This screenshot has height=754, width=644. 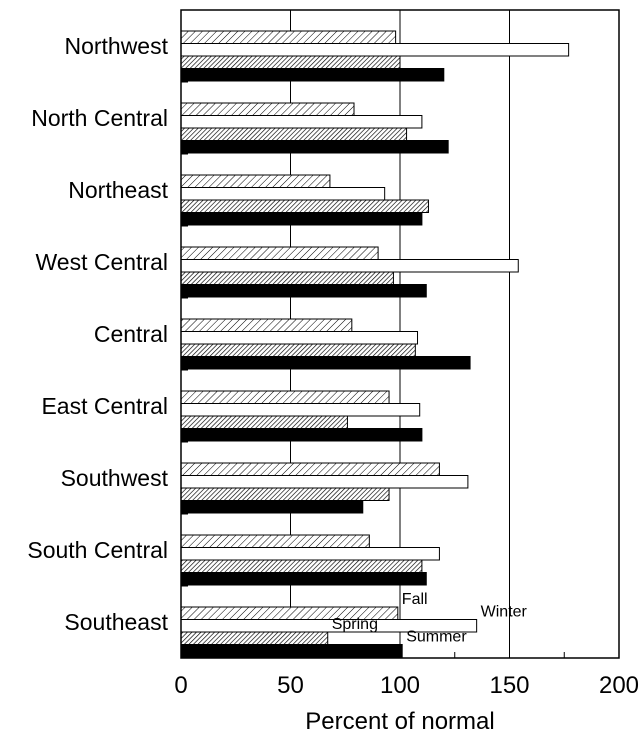 I want to click on bar-south-central-spring, so click(x=301, y=566).